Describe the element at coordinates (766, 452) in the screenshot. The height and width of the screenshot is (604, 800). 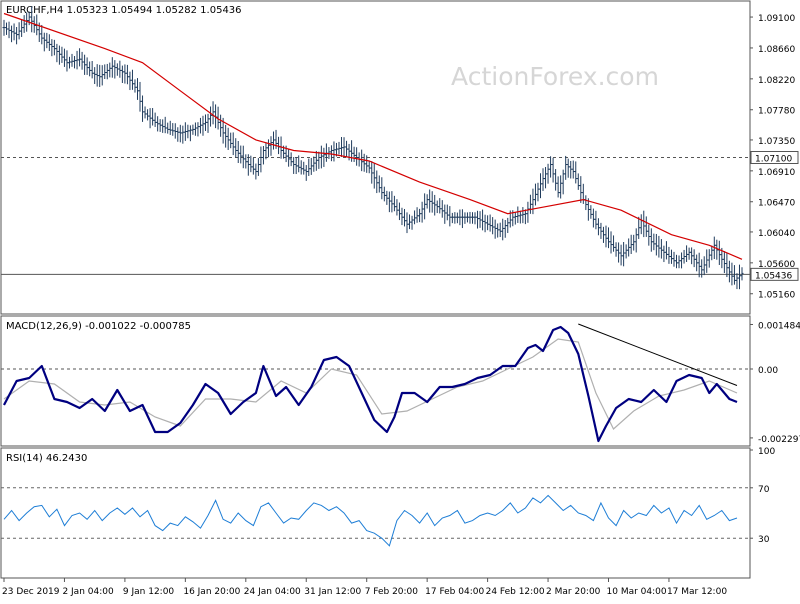
I see `rsi-y-tick-label: 100` at that location.